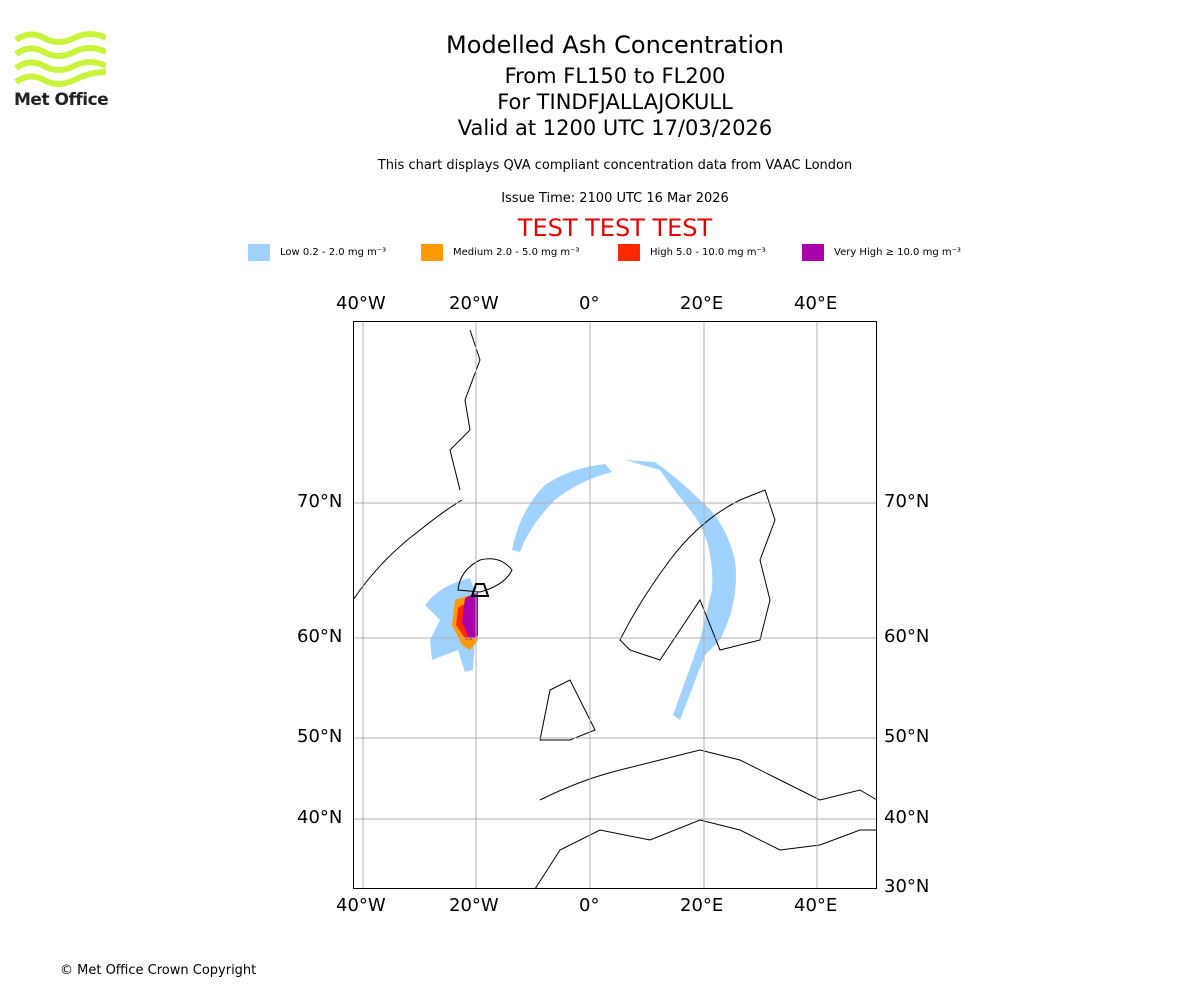 The height and width of the screenshot is (1000, 1200). I want to click on lon-label-top: 20°W, so click(474, 303).